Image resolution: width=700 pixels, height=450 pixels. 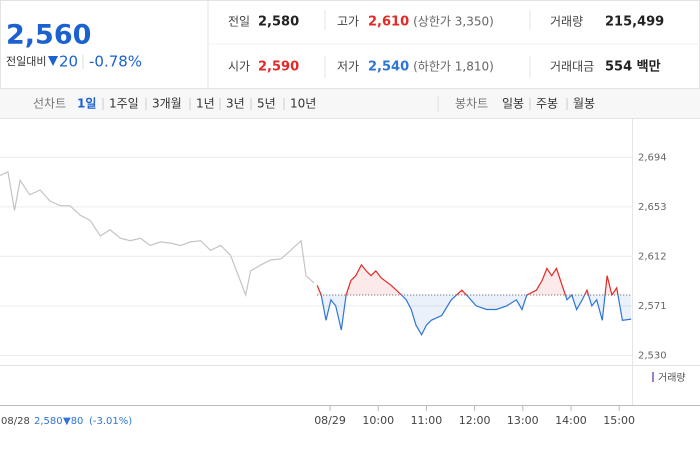 I want to click on tab: 10년, so click(x=303, y=104).